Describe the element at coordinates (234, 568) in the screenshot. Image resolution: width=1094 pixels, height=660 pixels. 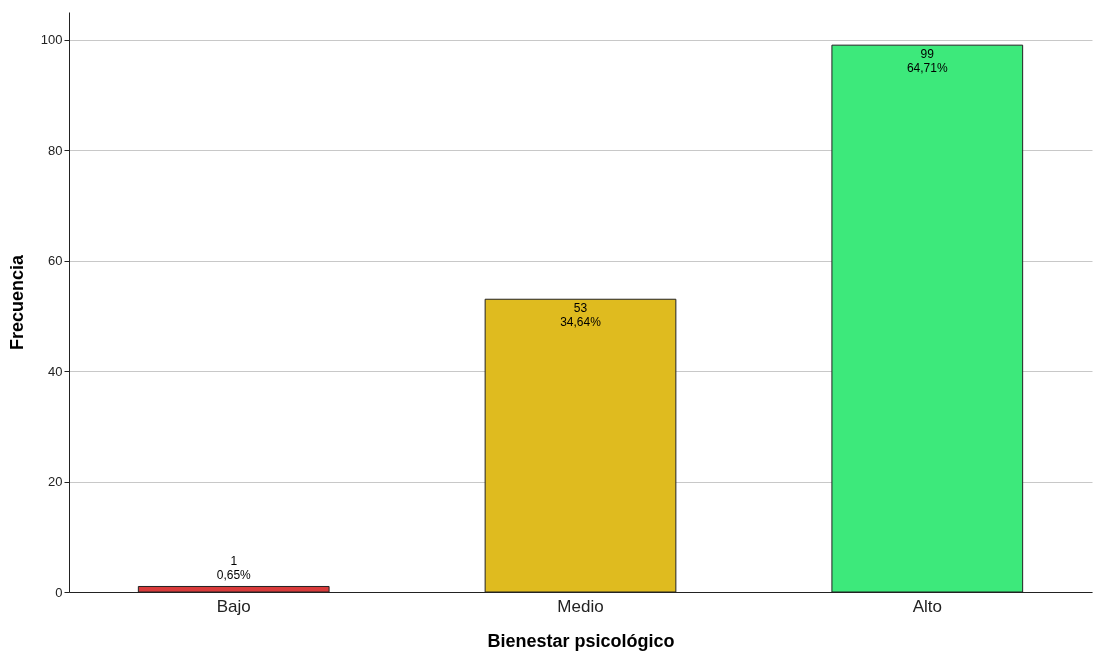
I see `data-label: 1 0,65%` at that location.